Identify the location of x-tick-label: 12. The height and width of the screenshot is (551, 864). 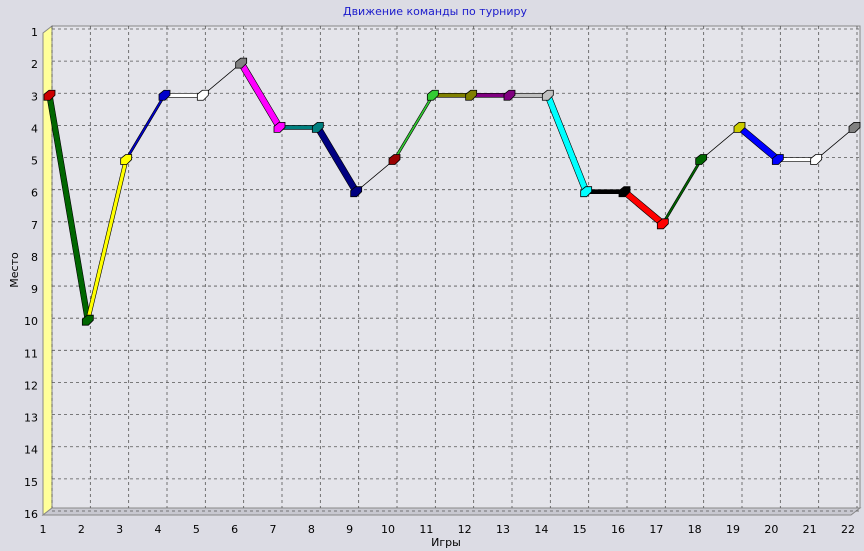
(465, 529).